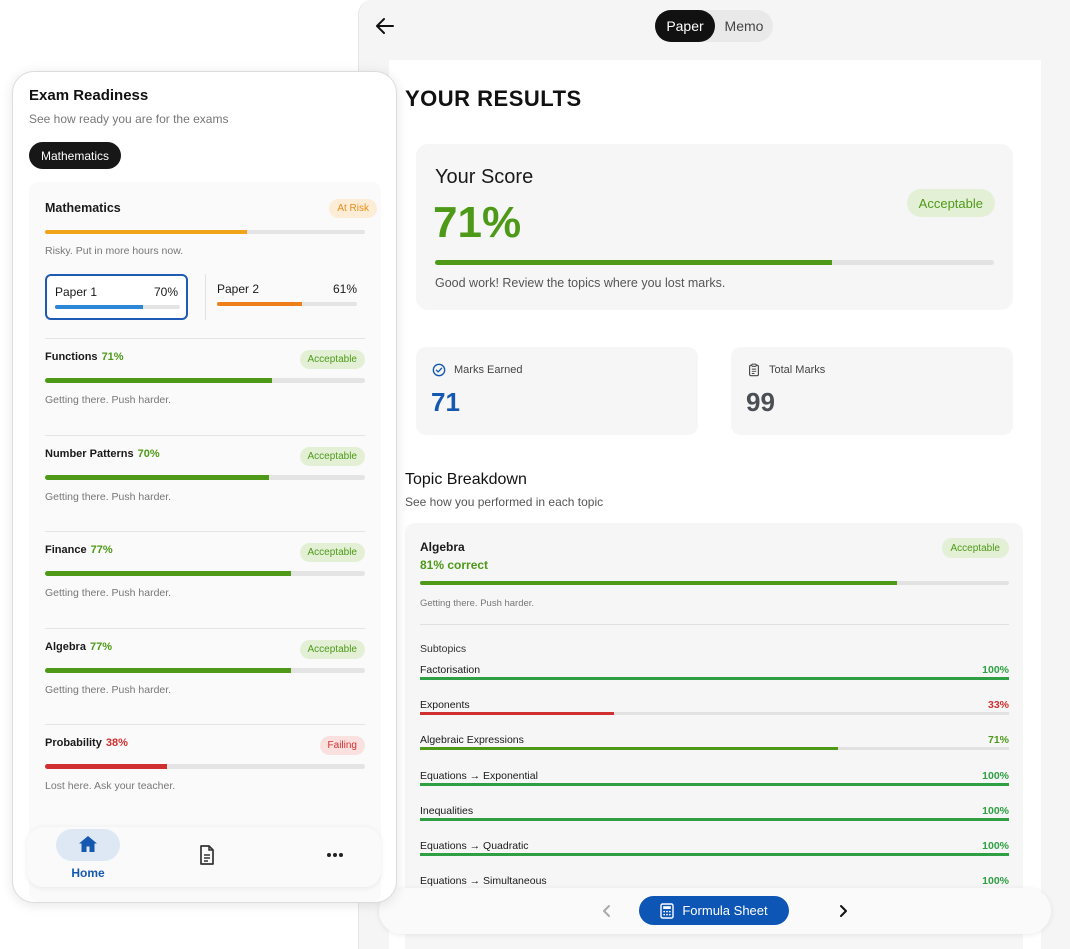 Image resolution: width=1070 pixels, height=949 pixels. Describe the element at coordinates (714, 751) in the screenshot. I see `subtopic-row: Algebraic Expressions 71%` at that location.